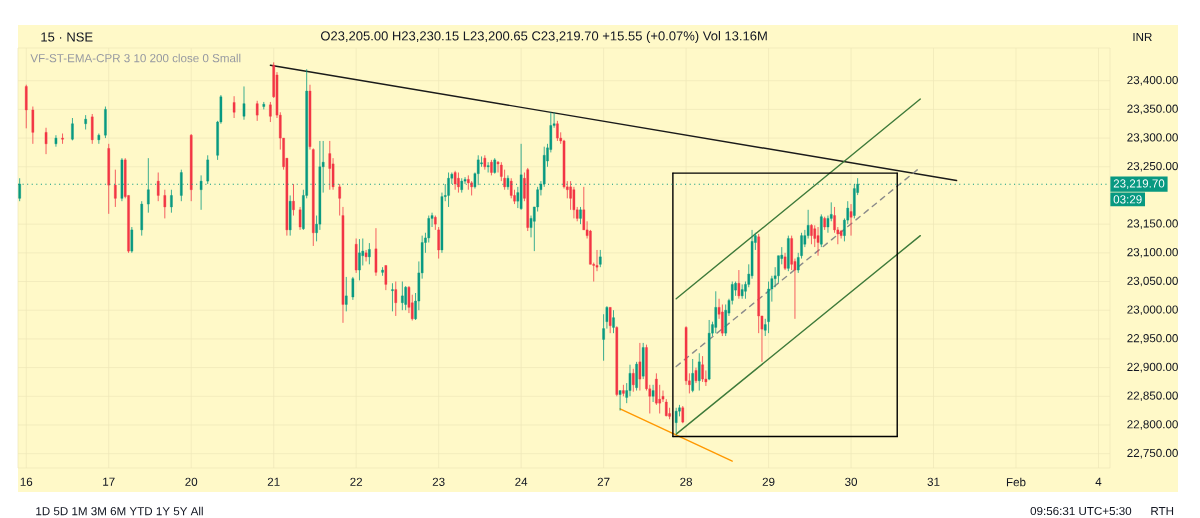  What do you see at coordinates (1152, 281) in the screenshot?
I see `y-tick-label: 23,050.00` at bounding box center [1152, 281].